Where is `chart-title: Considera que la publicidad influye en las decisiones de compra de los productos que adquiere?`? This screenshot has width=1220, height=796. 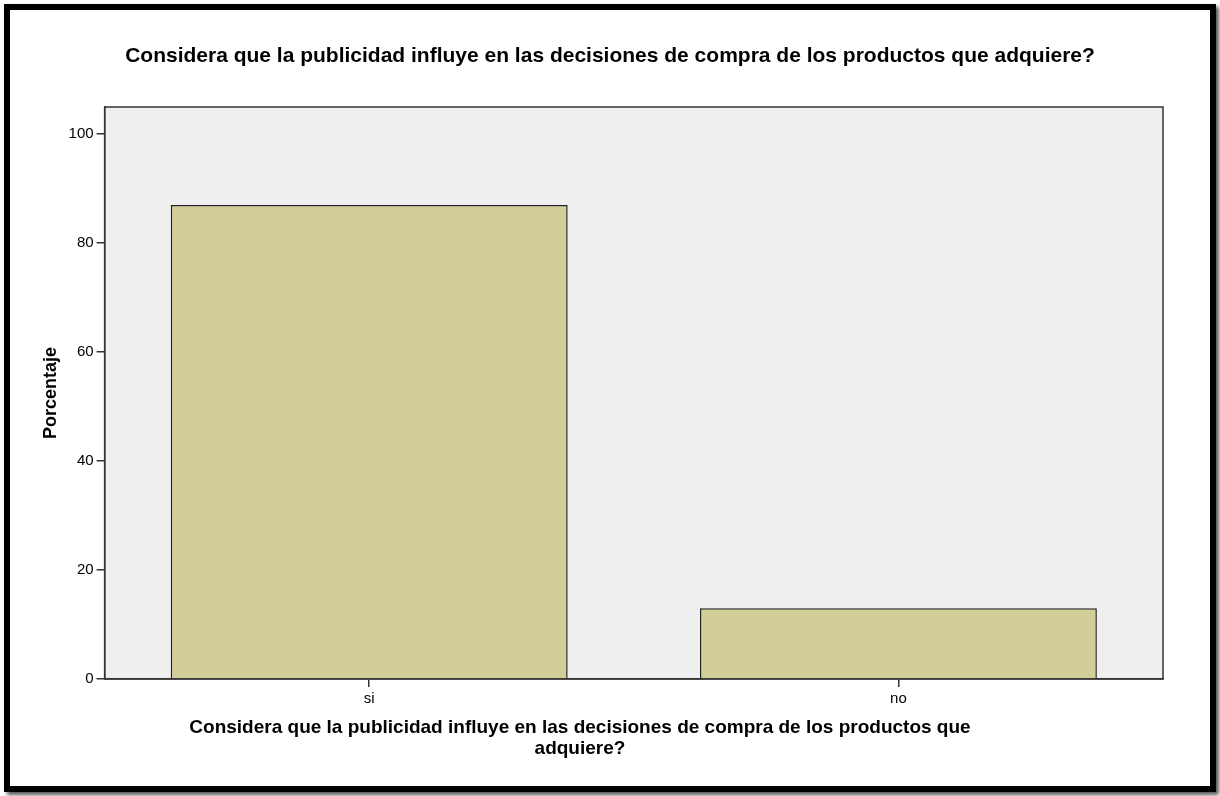
chart-title: Considera que la publicidad influye en las decisiones de compra de los productos que adquiere? is located at coordinates (610, 54).